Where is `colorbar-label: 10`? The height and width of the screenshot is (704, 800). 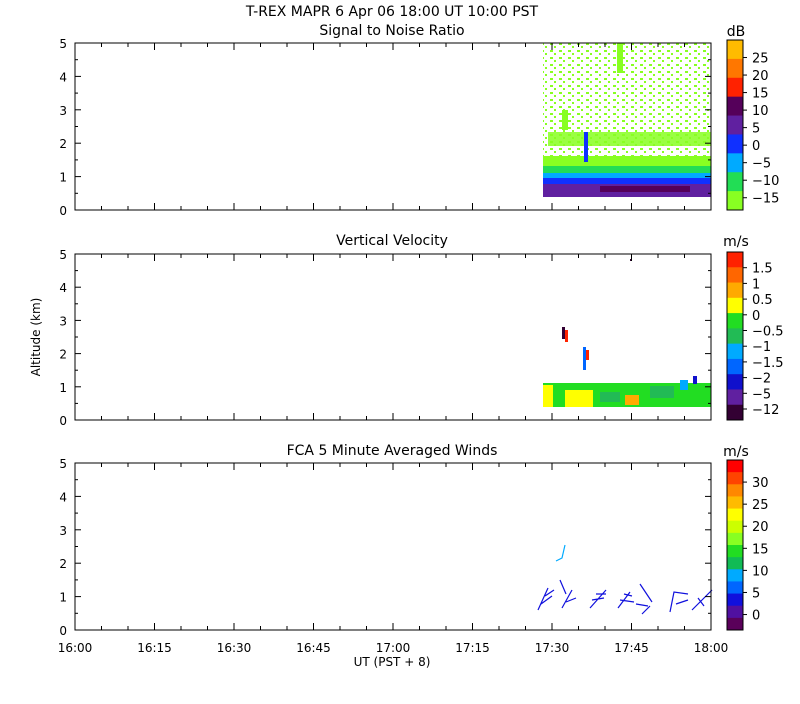 colorbar-label: 10 is located at coordinates (760, 571).